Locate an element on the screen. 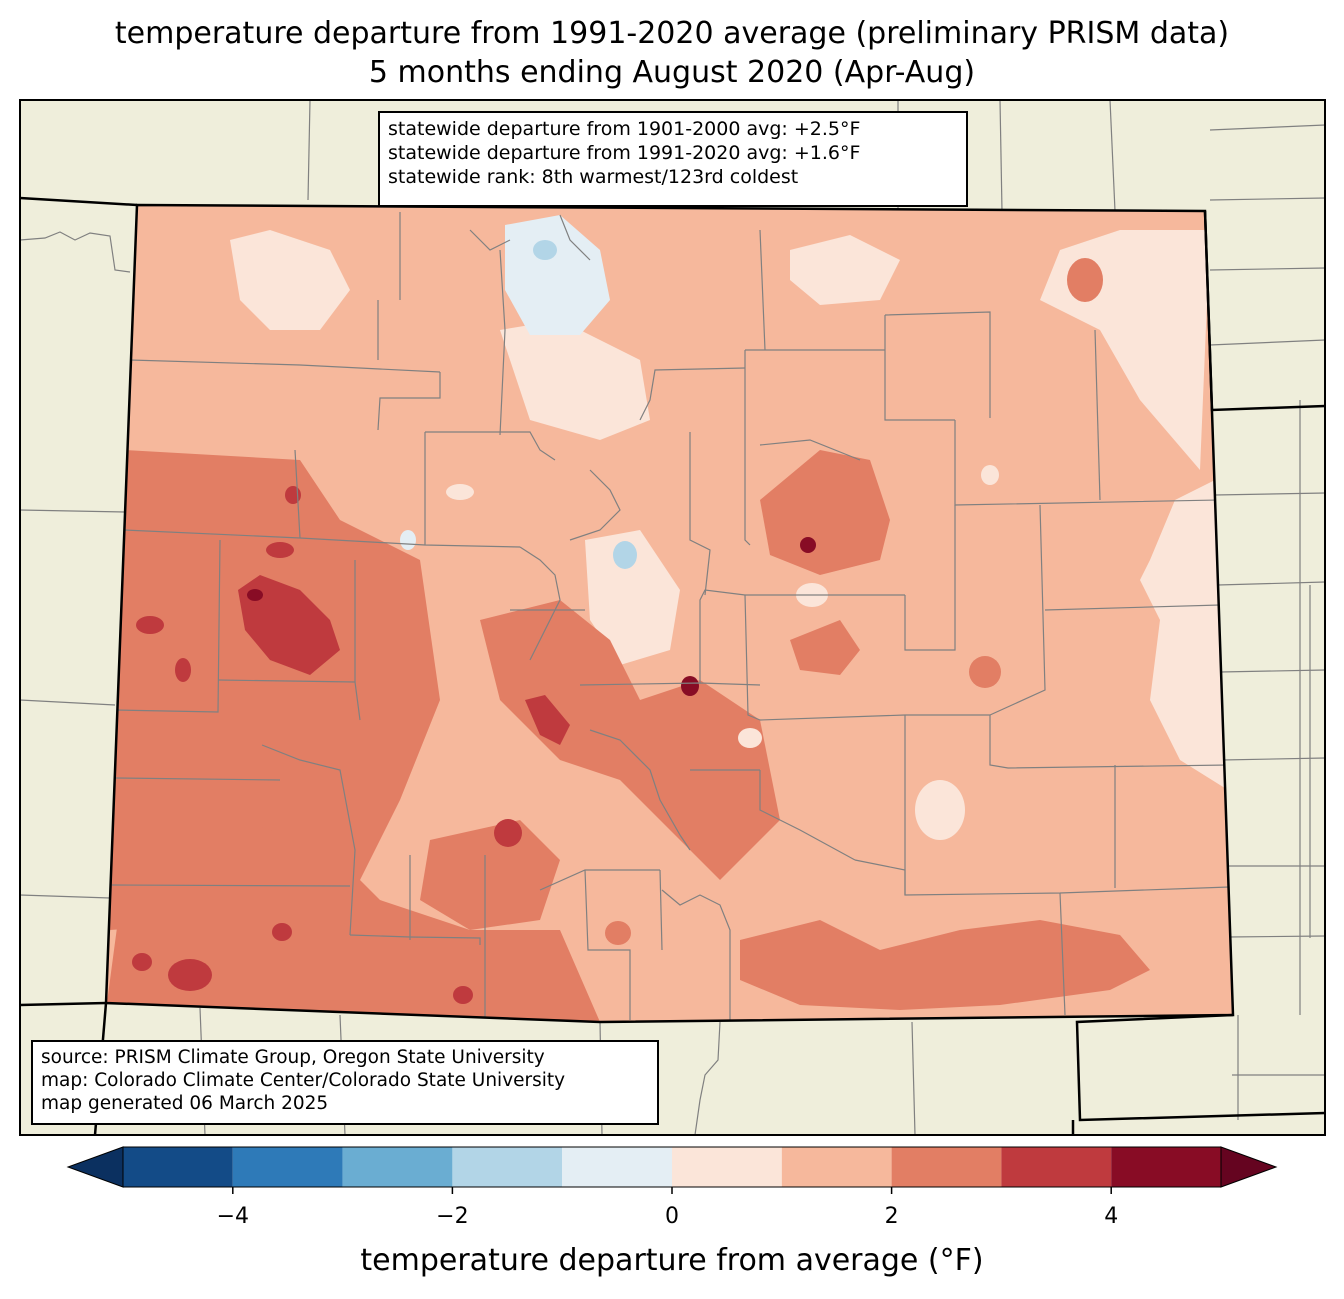 This screenshot has width=1344, height=1299. colorbar-tick-label: −4 is located at coordinates (233, 1216).